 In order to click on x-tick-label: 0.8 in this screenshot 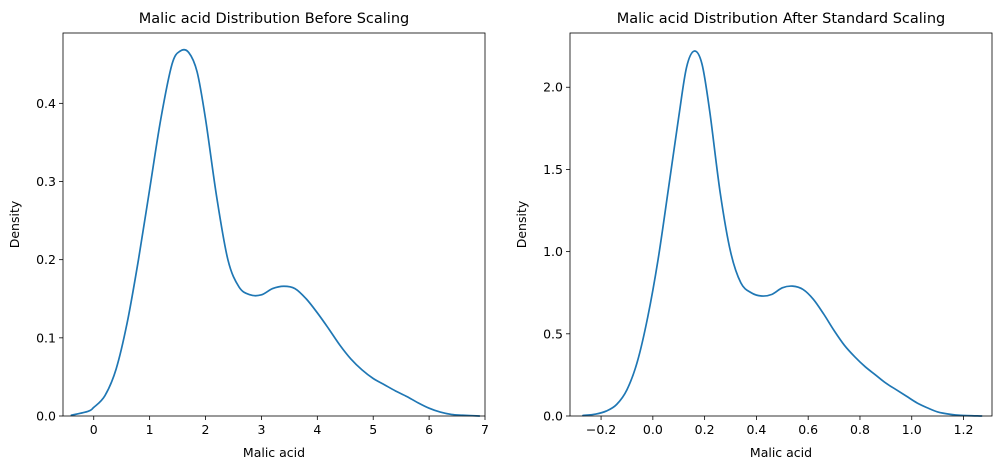, I will do `click(860, 429)`.